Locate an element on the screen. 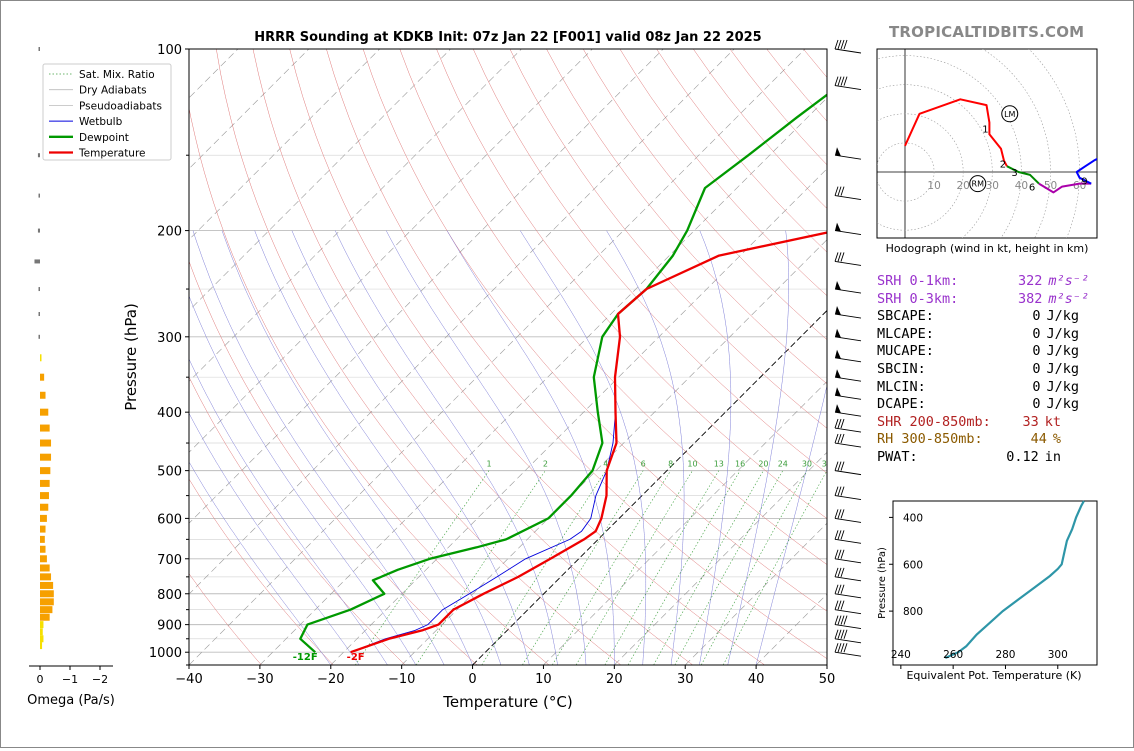 The image size is (1134, 751). hodograph-height-label: 1 is located at coordinates (985, 129).